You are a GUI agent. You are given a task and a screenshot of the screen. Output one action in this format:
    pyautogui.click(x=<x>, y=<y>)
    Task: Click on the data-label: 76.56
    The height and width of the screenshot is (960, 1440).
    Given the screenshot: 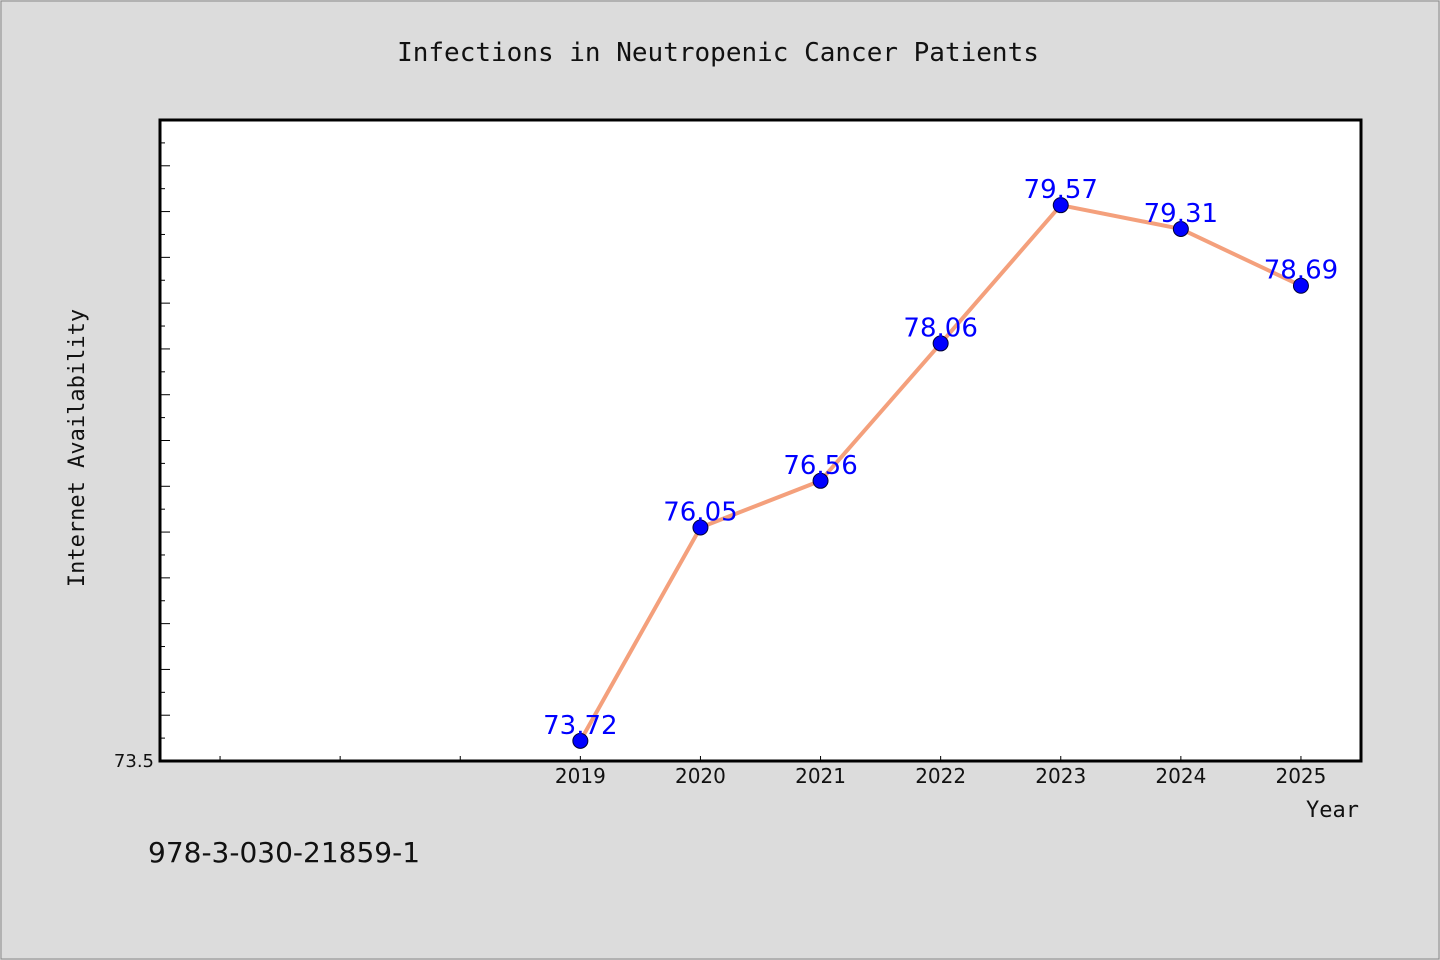 What is the action you would take?
    pyautogui.click(x=820, y=466)
    